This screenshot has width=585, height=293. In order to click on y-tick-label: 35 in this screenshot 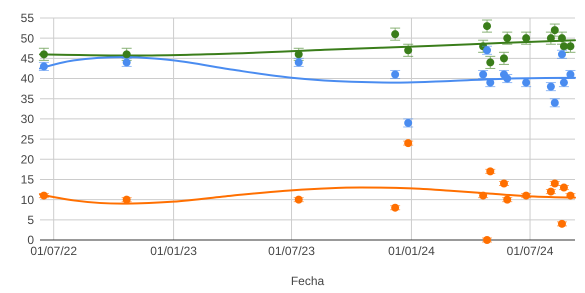, I will do `click(27, 99)`.